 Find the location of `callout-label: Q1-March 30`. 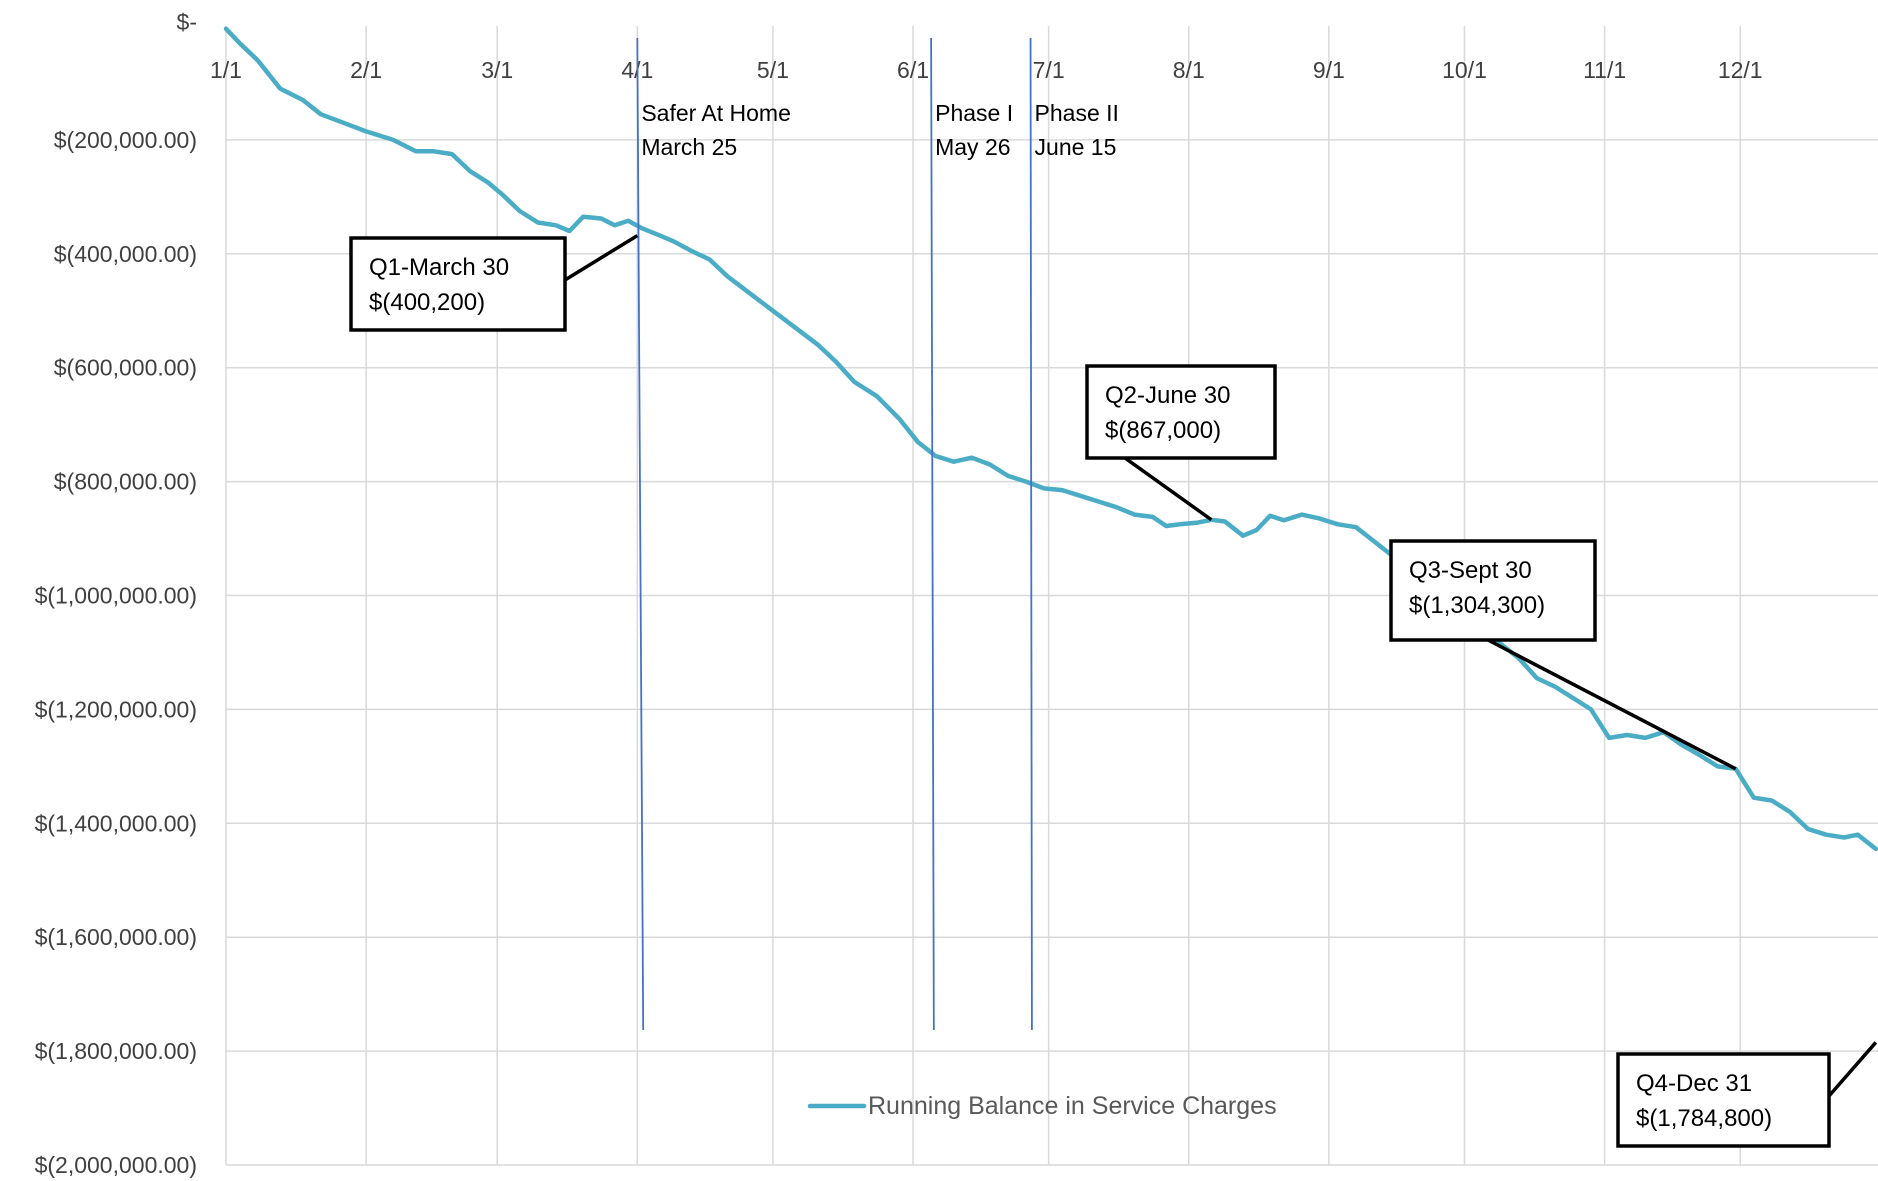

callout-label: Q1-March 30 is located at coordinates (439, 267).